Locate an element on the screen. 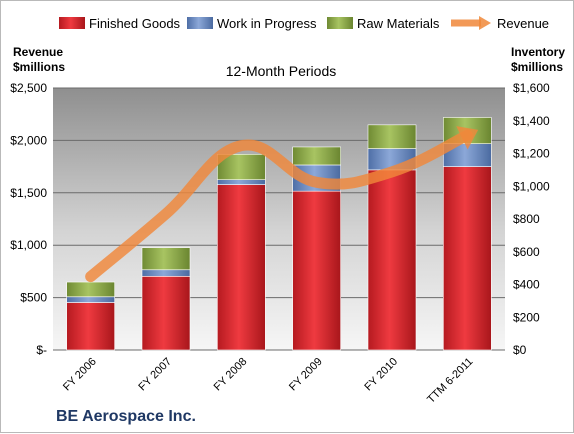 This screenshot has height=434, width=574. right-tick-label: $1,000 is located at coordinates (531, 186).